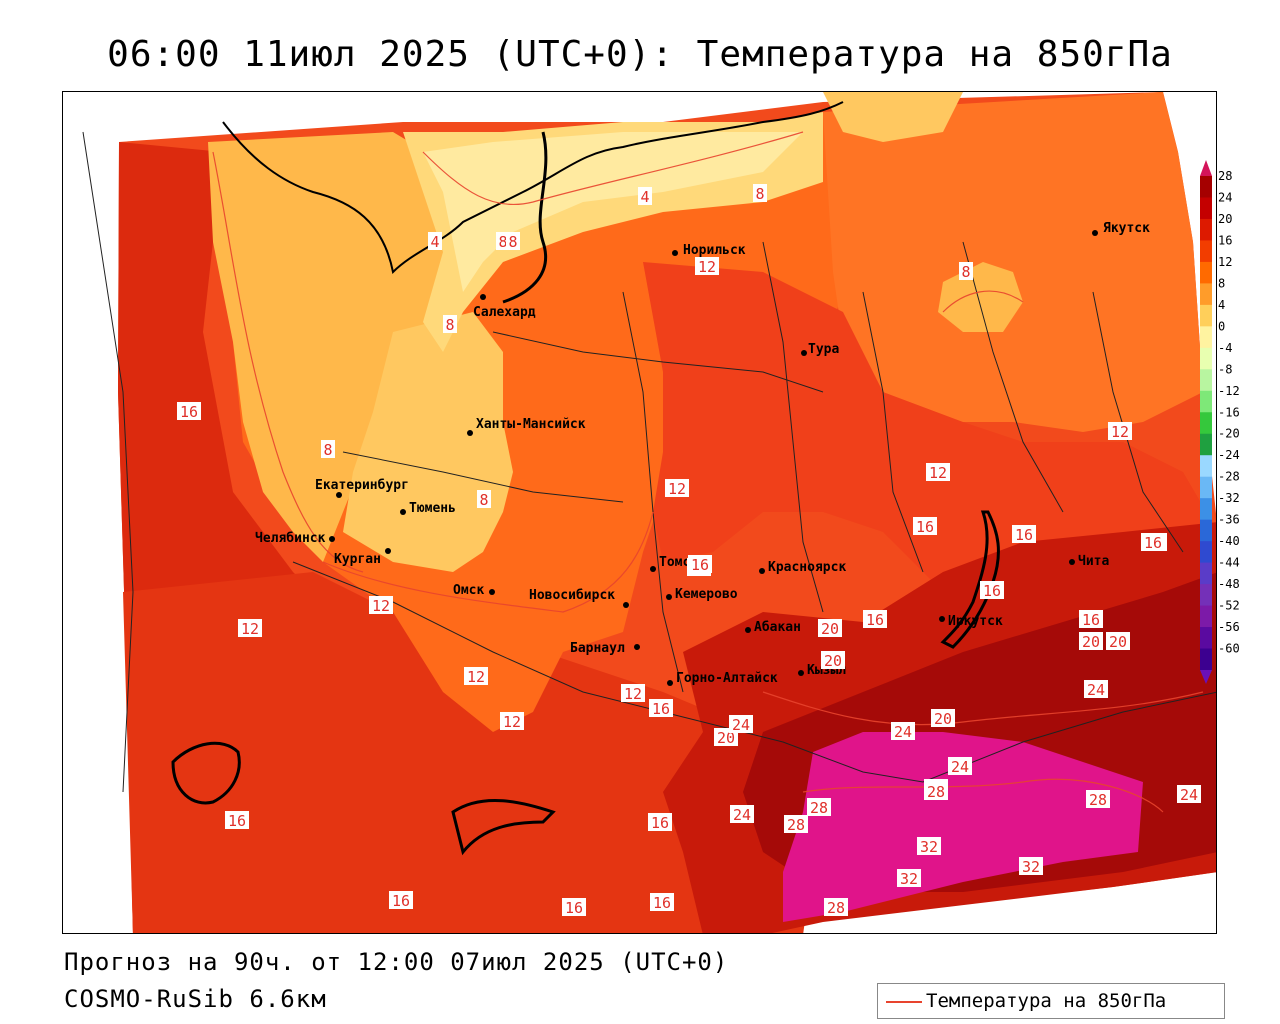  What do you see at coordinates (1221, 326) in the screenshot?
I see `colorbar-tick-label: 0` at bounding box center [1221, 326].